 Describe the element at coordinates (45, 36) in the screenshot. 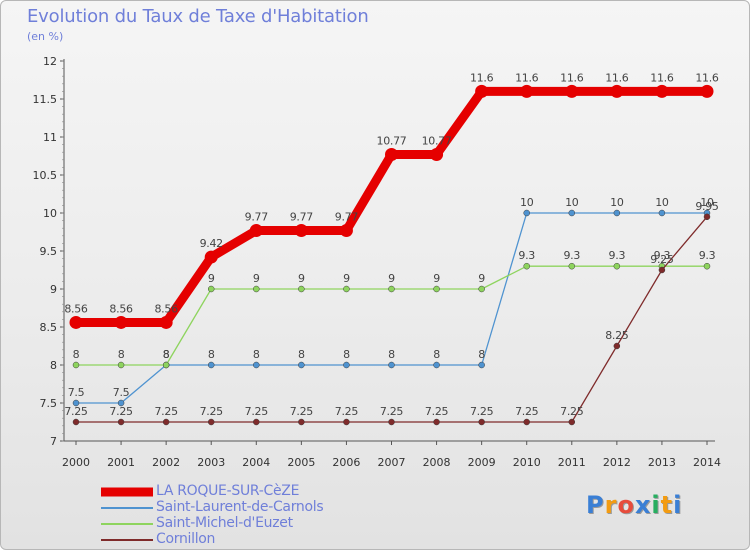

I see `y-axis-unit-label: (en %)` at that location.